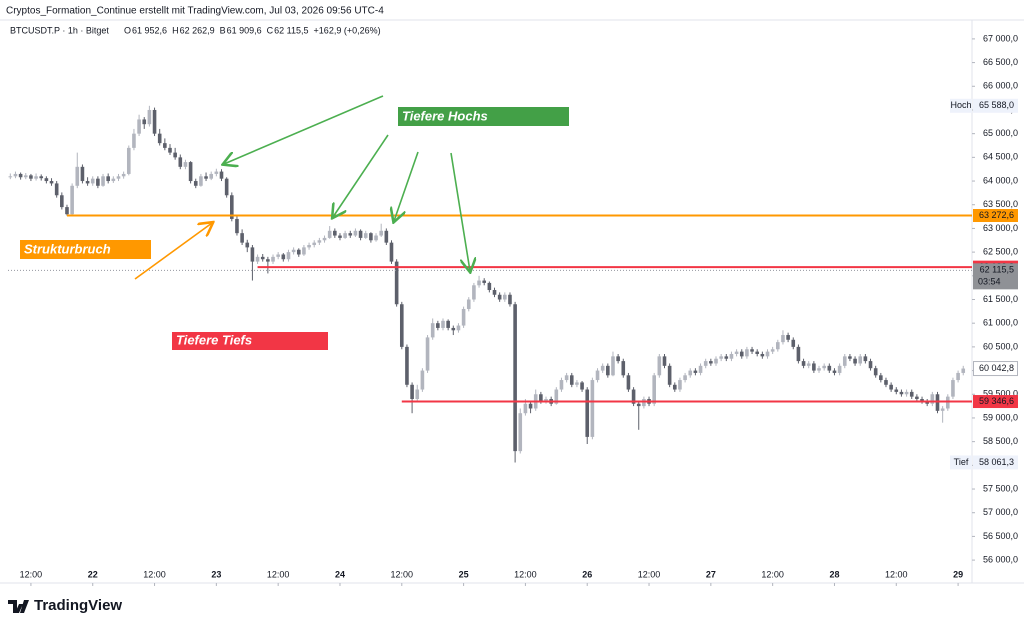 The width and height of the screenshot is (1024, 632). I want to click on x-tick-label: 29, so click(958, 574).